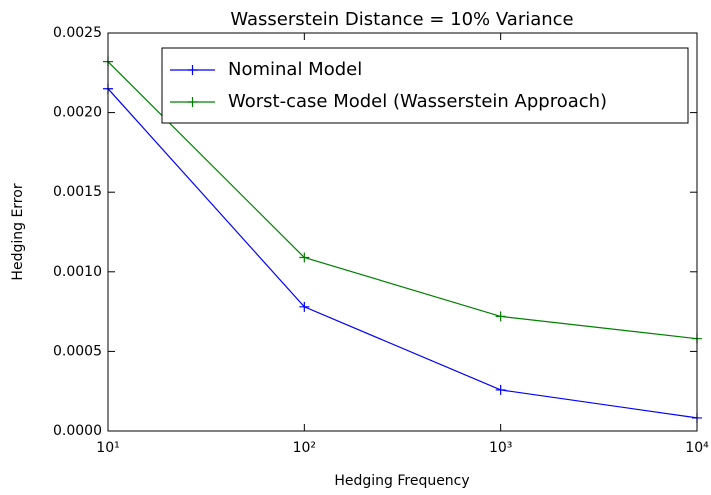 The height and width of the screenshot is (495, 711). What do you see at coordinates (295, 69) in the screenshot?
I see `legend-label: Nominal Model` at bounding box center [295, 69].